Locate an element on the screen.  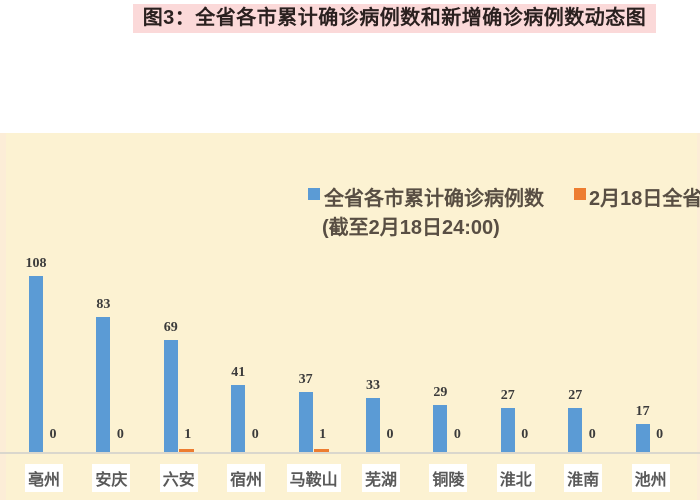
city-label: 马鞍山 is located at coordinates (313, 478).